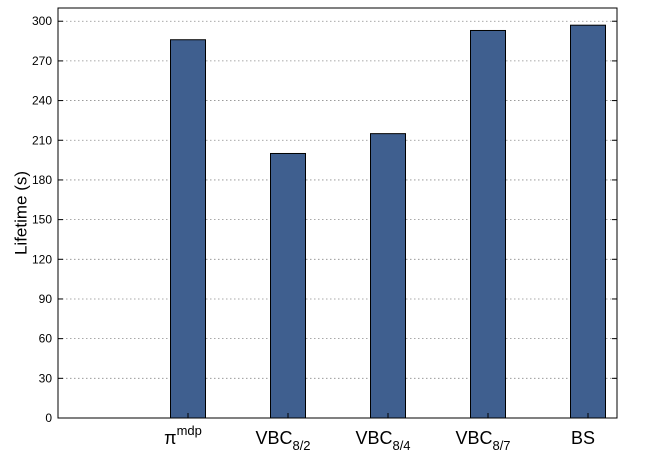  I want to click on y-tick-label: 180, so click(42, 180).